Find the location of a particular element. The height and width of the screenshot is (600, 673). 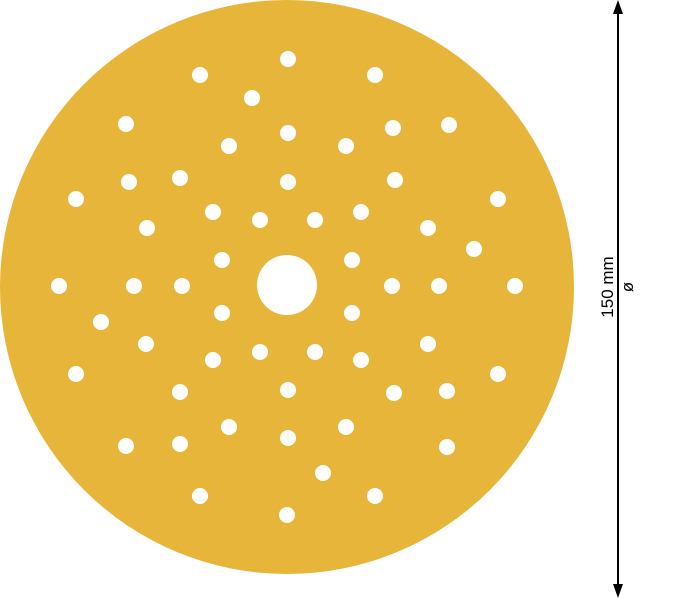

diameter-symbol: ø is located at coordinates (627, 287).